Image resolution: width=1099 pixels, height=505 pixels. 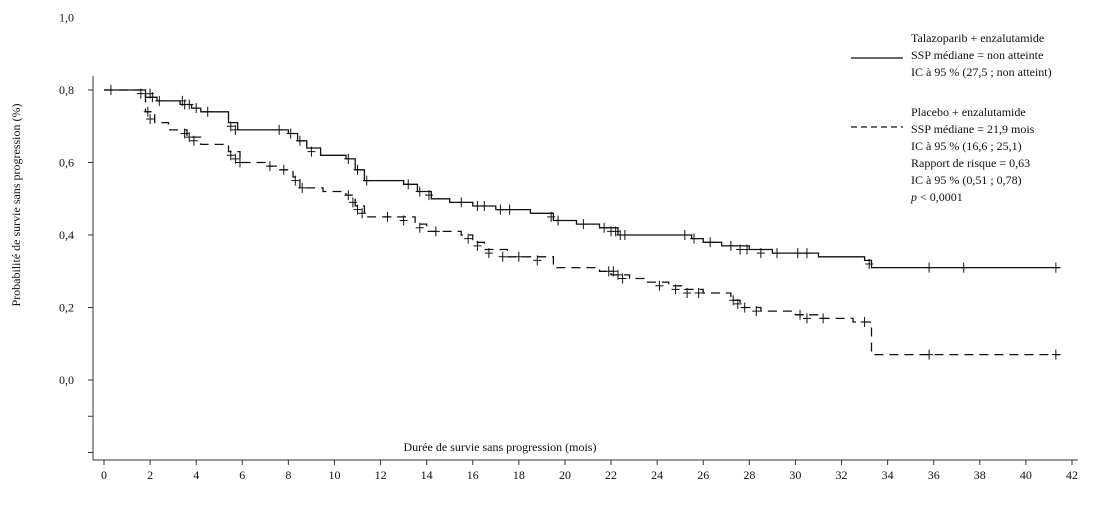 What do you see at coordinates (66, 235) in the screenshot?
I see `y-tick-label: 0,4` at bounding box center [66, 235].